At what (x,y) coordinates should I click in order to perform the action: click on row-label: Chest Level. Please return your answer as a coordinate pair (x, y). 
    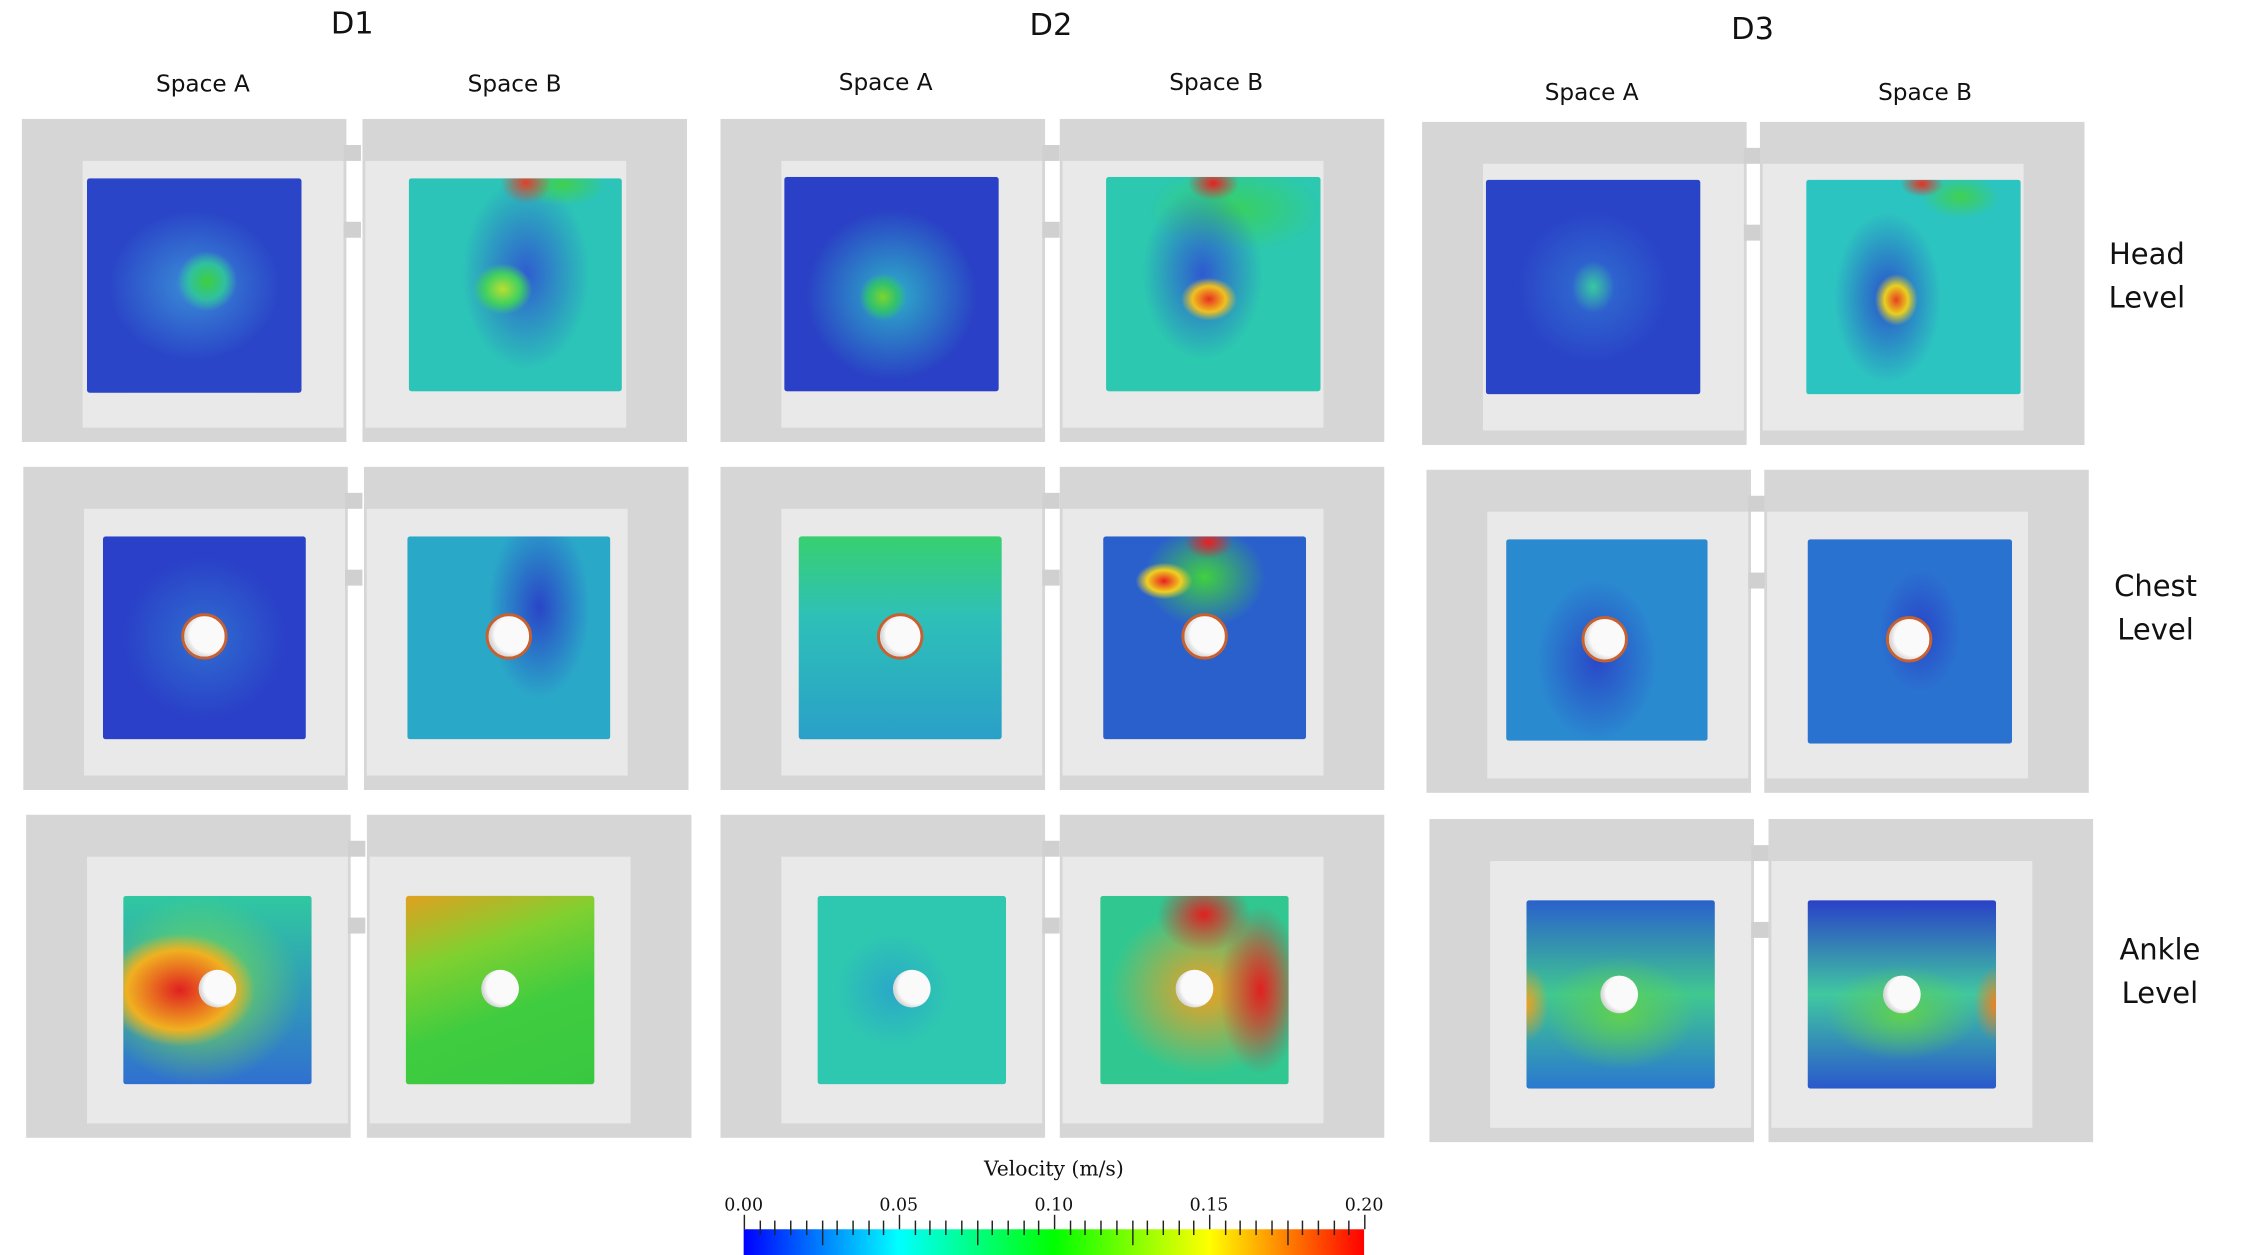
    Looking at the image, I should click on (2156, 607).